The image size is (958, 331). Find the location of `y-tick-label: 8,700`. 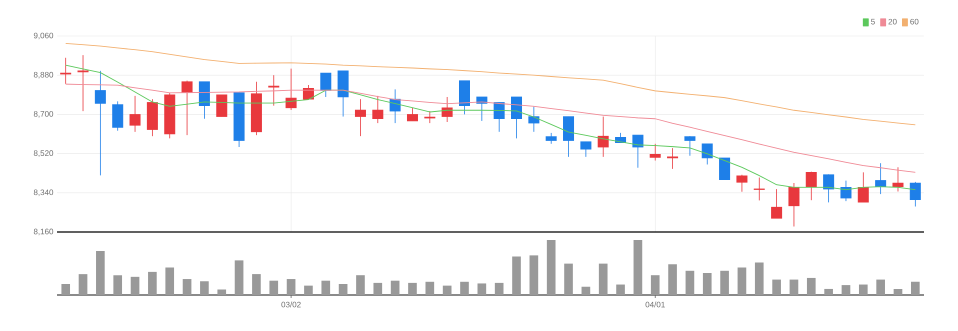

y-tick-label: 8,700 is located at coordinates (44, 114).